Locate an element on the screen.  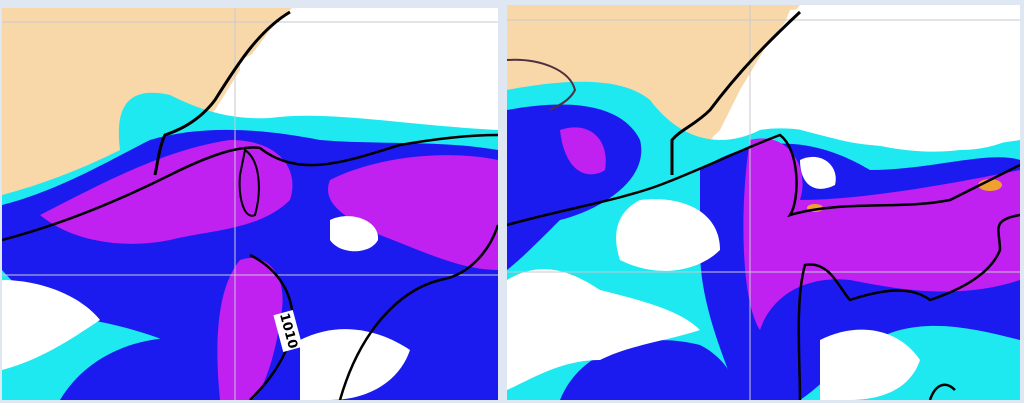
island-outline is located at coordinates (249, 182).